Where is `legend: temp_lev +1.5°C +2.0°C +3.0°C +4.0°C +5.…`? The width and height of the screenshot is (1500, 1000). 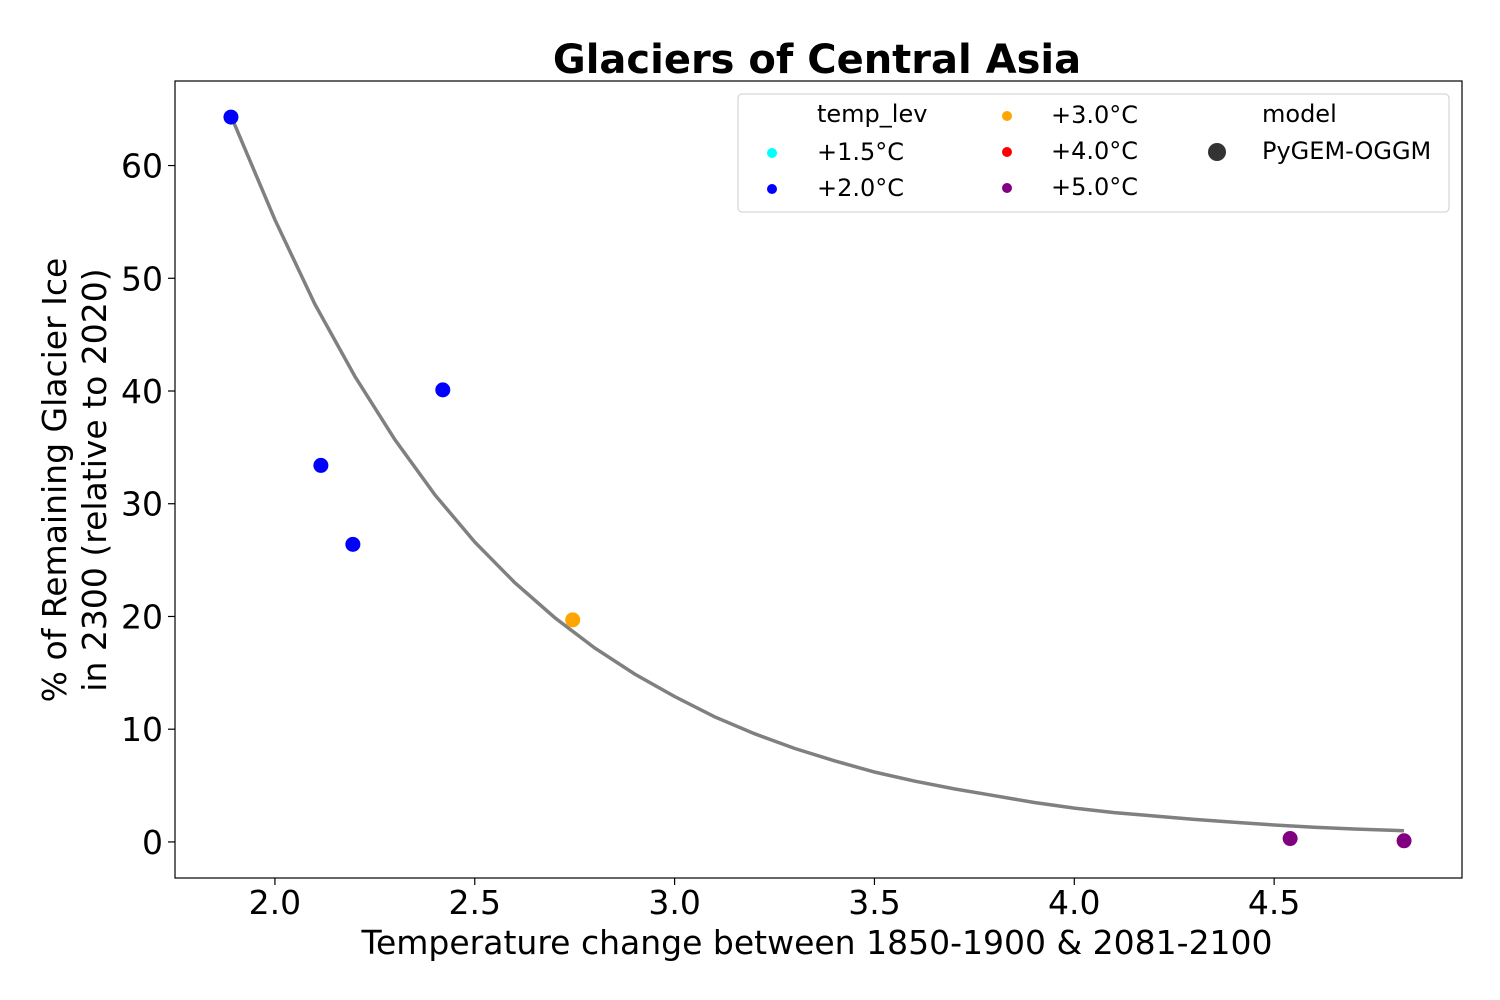
legend: temp_lev +1.5°C +2.0°C +3.0°C +4.0°C +5.… is located at coordinates (1093, 153).